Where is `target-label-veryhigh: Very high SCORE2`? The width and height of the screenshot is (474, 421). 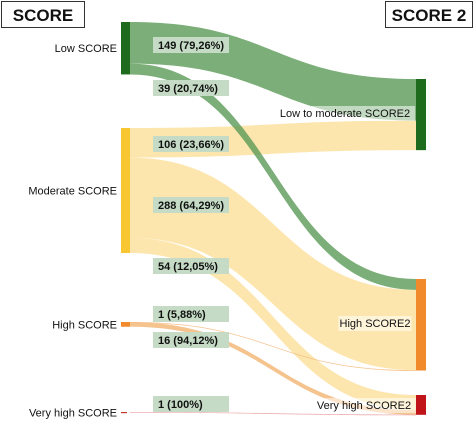 target-label-veryhigh: Very high SCORE2 is located at coordinates (364, 406).